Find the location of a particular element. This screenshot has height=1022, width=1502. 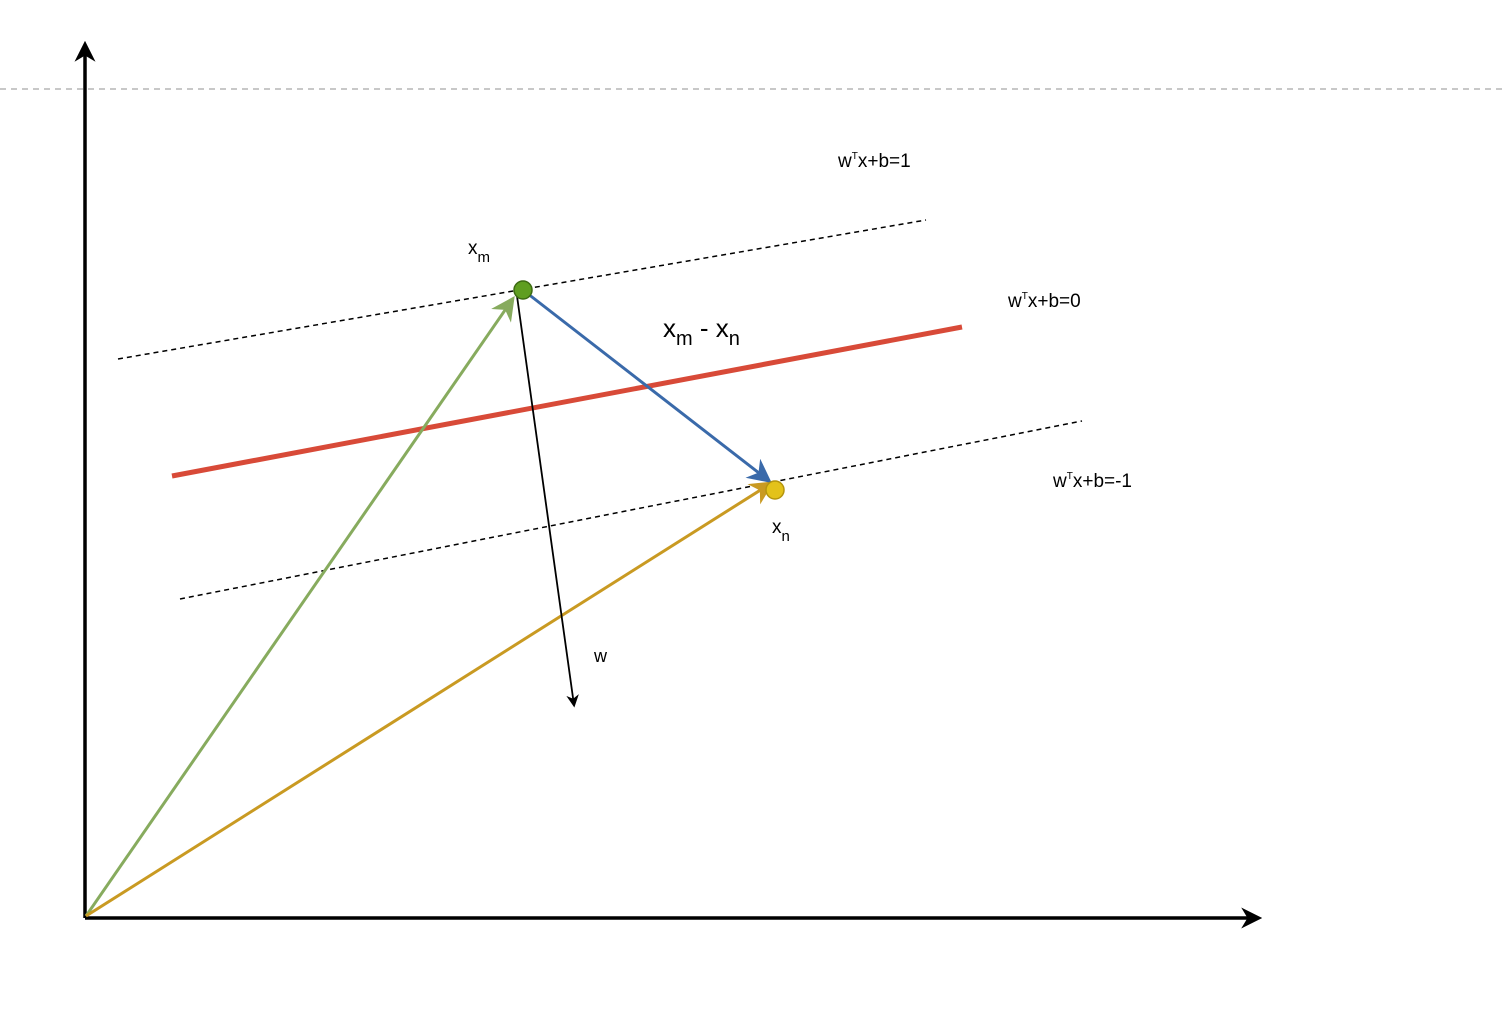

label-point-xm: xm is located at coordinates (479, 252).